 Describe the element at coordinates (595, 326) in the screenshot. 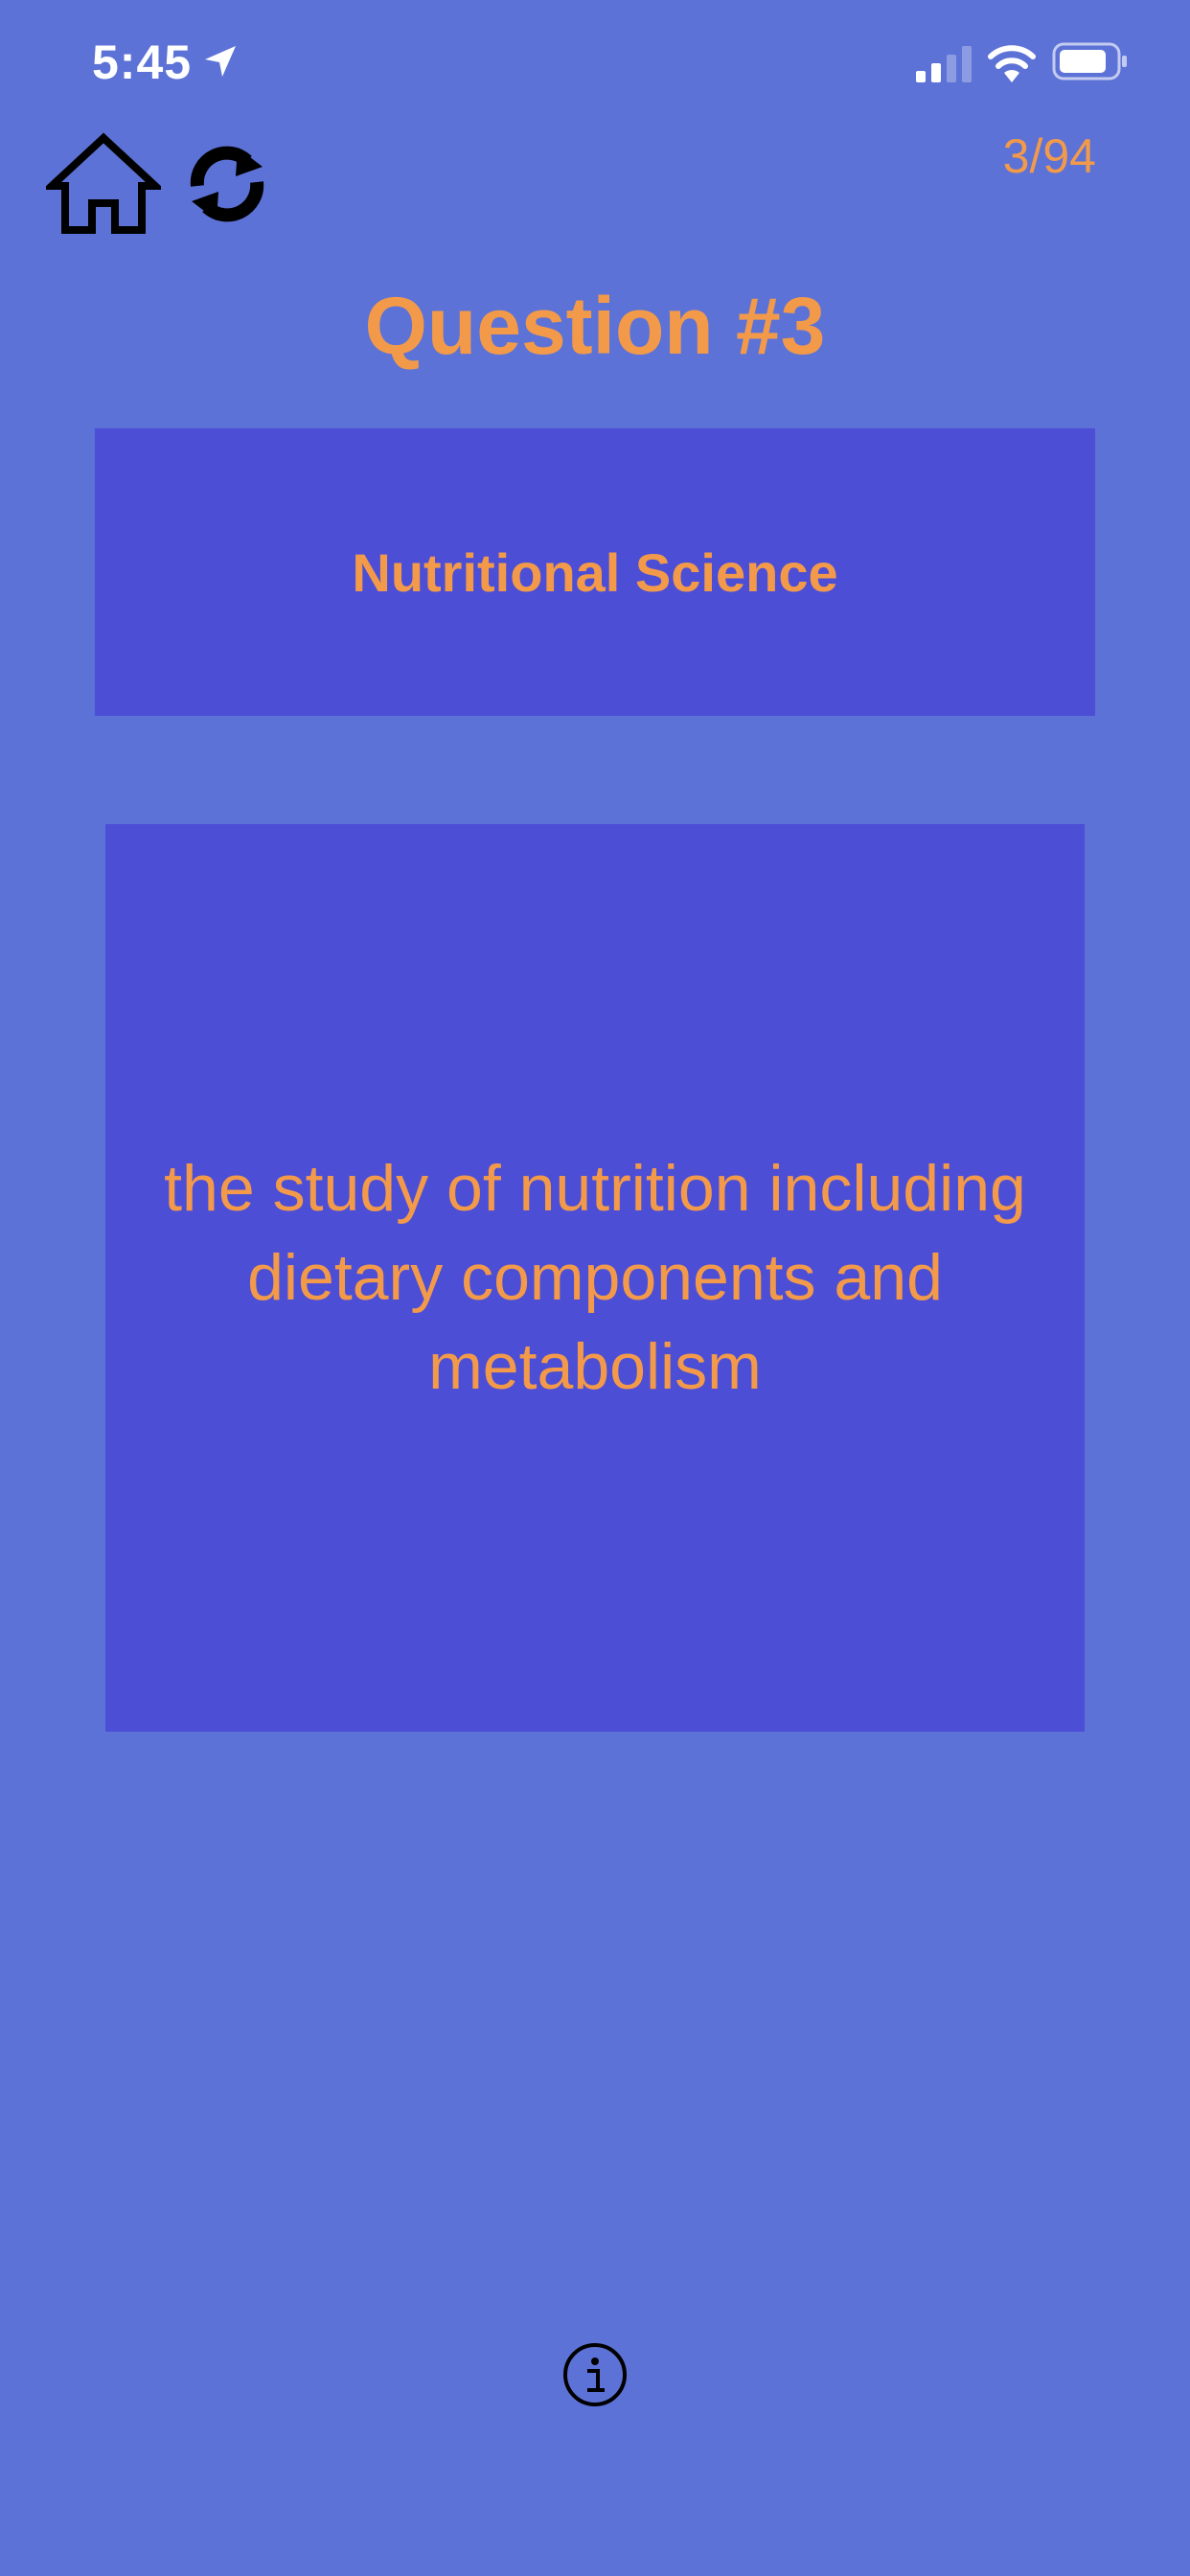

I see `question-title: Question #3` at that location.